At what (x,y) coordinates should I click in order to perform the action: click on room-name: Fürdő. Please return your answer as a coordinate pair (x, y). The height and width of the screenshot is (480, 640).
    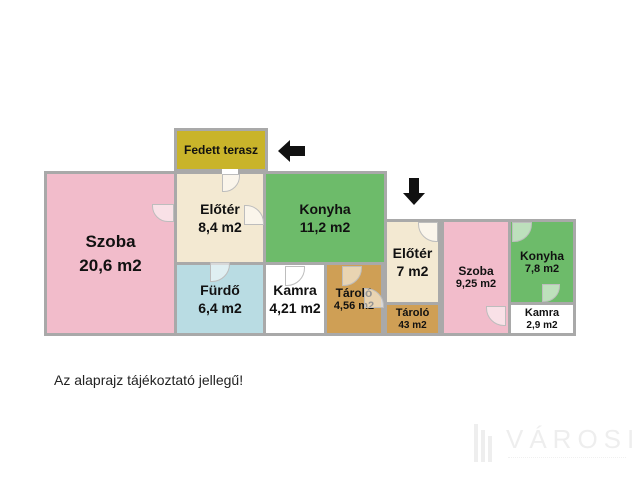
    Looking at the image, I should click on (220, 290).